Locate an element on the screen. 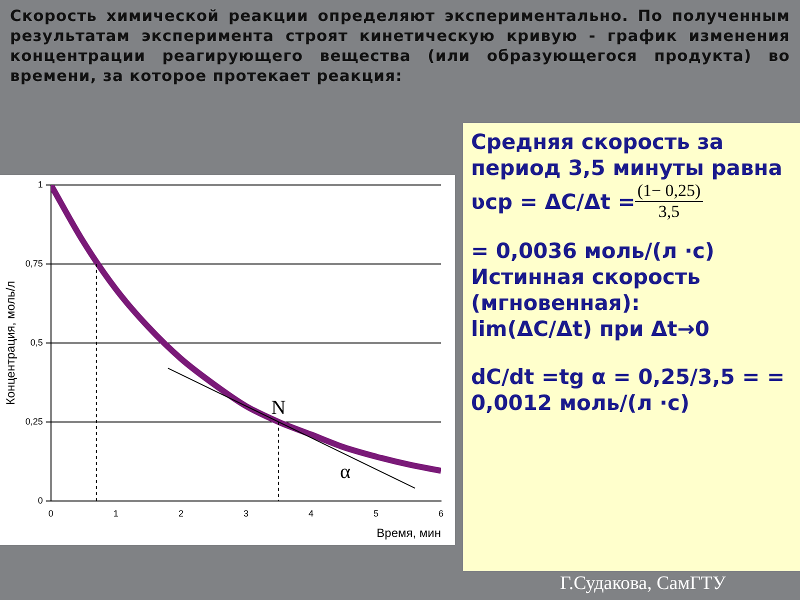  text: Средняя скорость за период 3,5 минуты равна is located at coordinates (627, 155).